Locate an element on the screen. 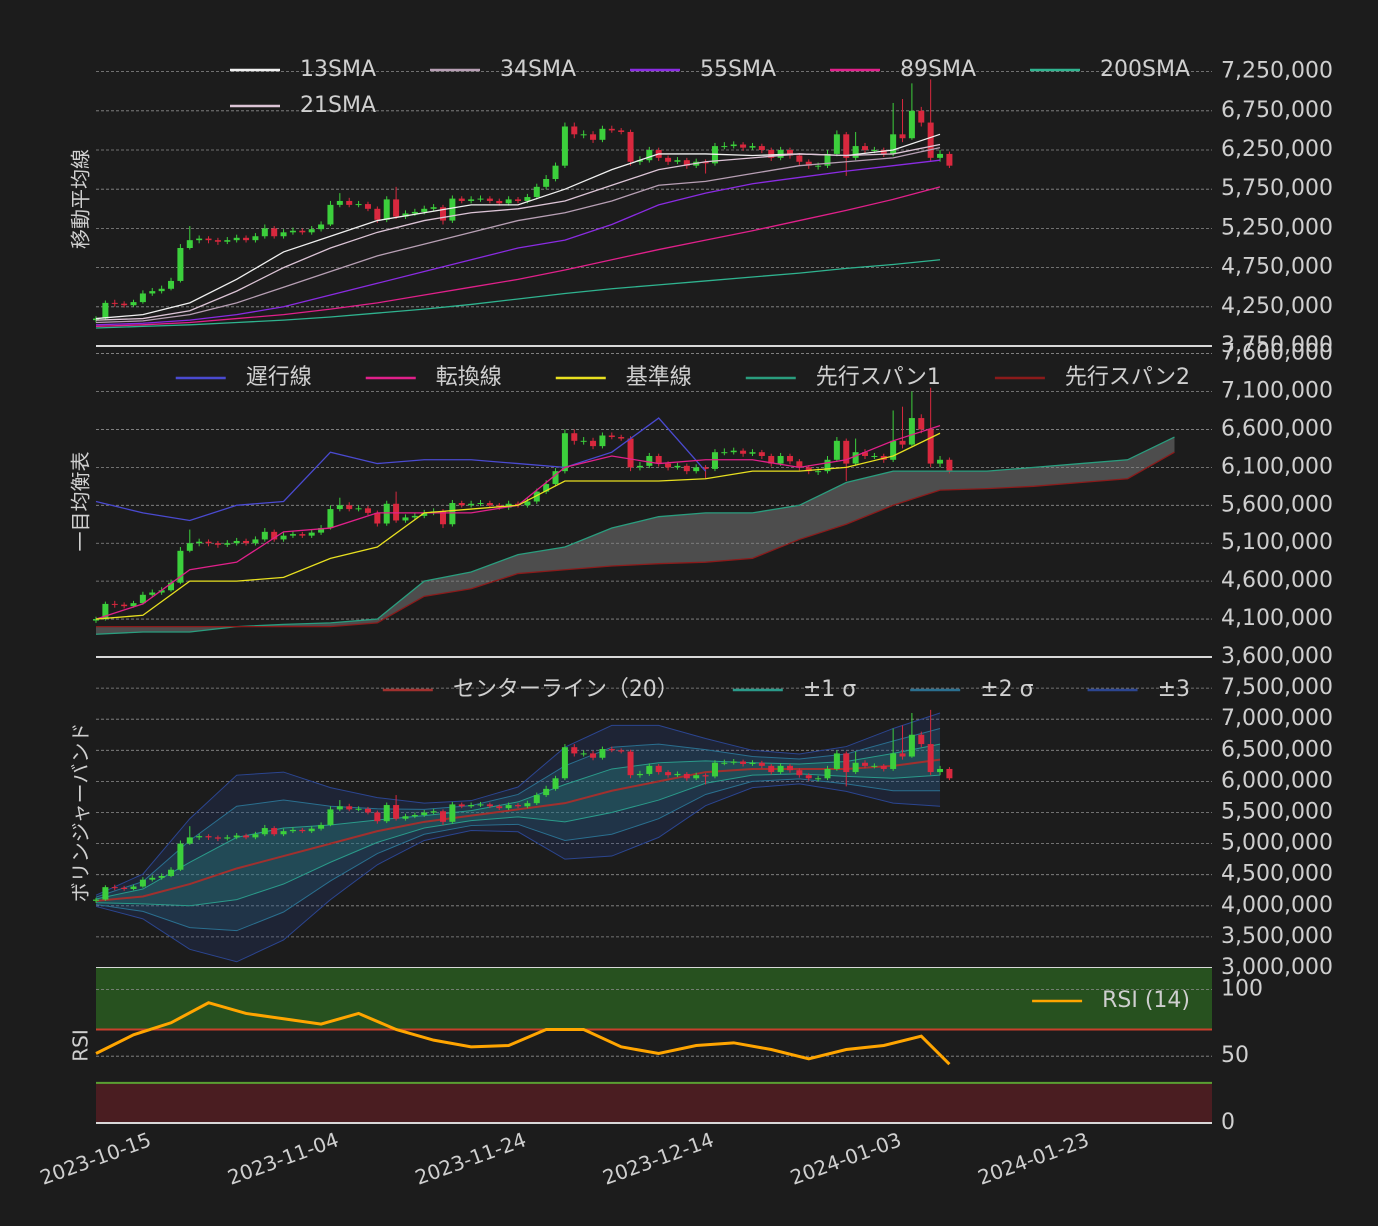 This screenshot has height=1226, width=1378. y-tick-label: 0 is located at coordinates (1228, 1122).